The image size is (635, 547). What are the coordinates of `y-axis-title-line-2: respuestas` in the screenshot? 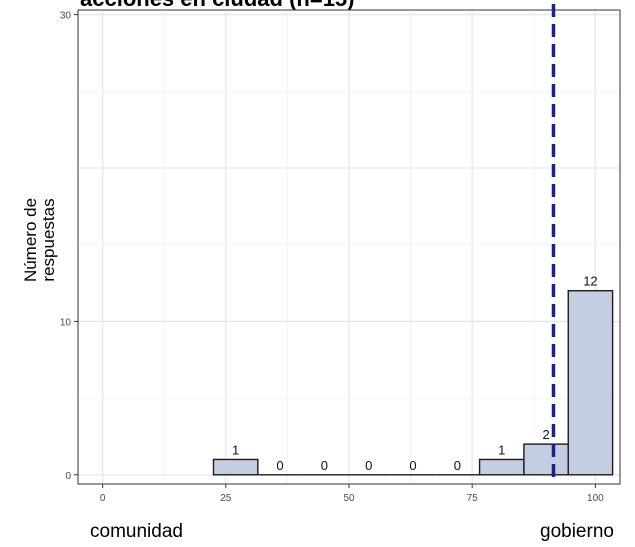 It's located at (48, 240).